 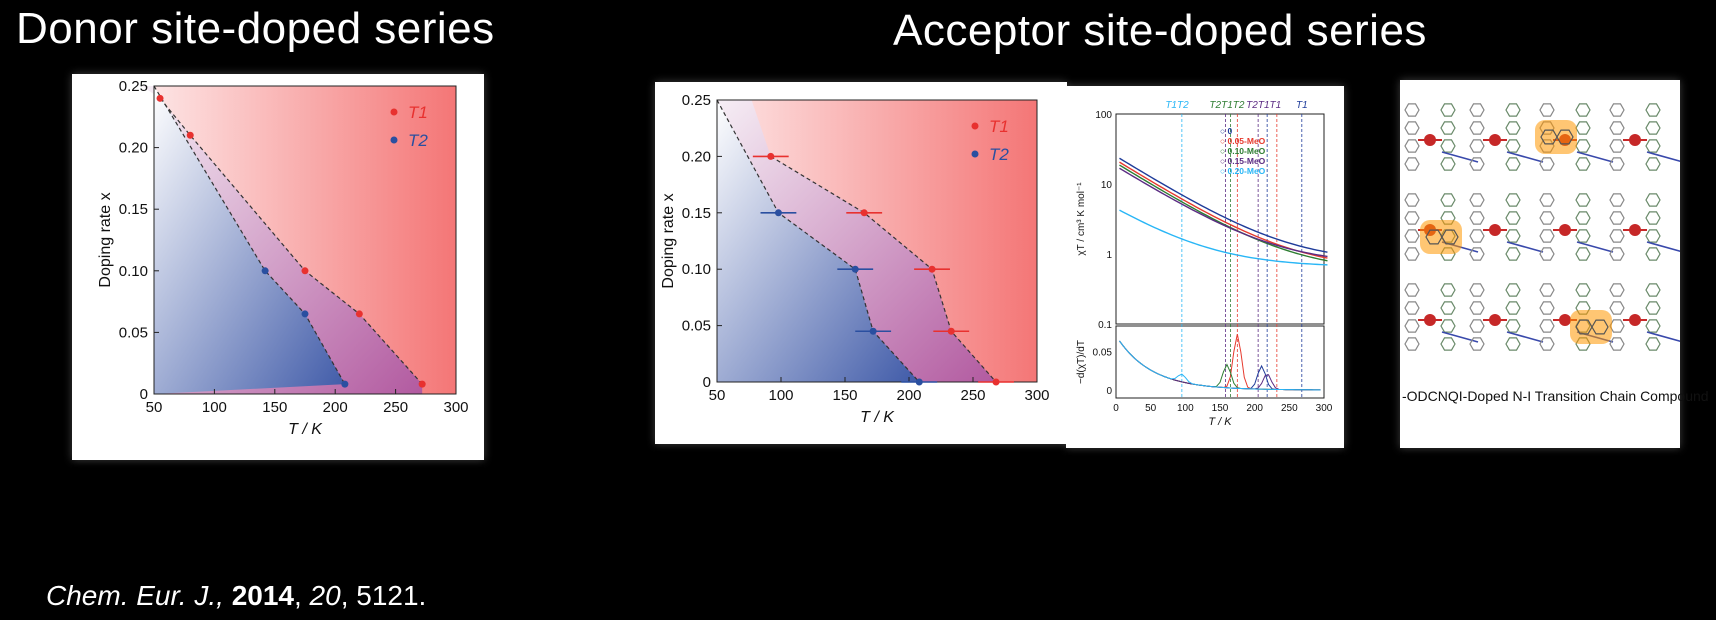 I want to click on y-axis-label: Doping rate x, so click(x=668, y=240).